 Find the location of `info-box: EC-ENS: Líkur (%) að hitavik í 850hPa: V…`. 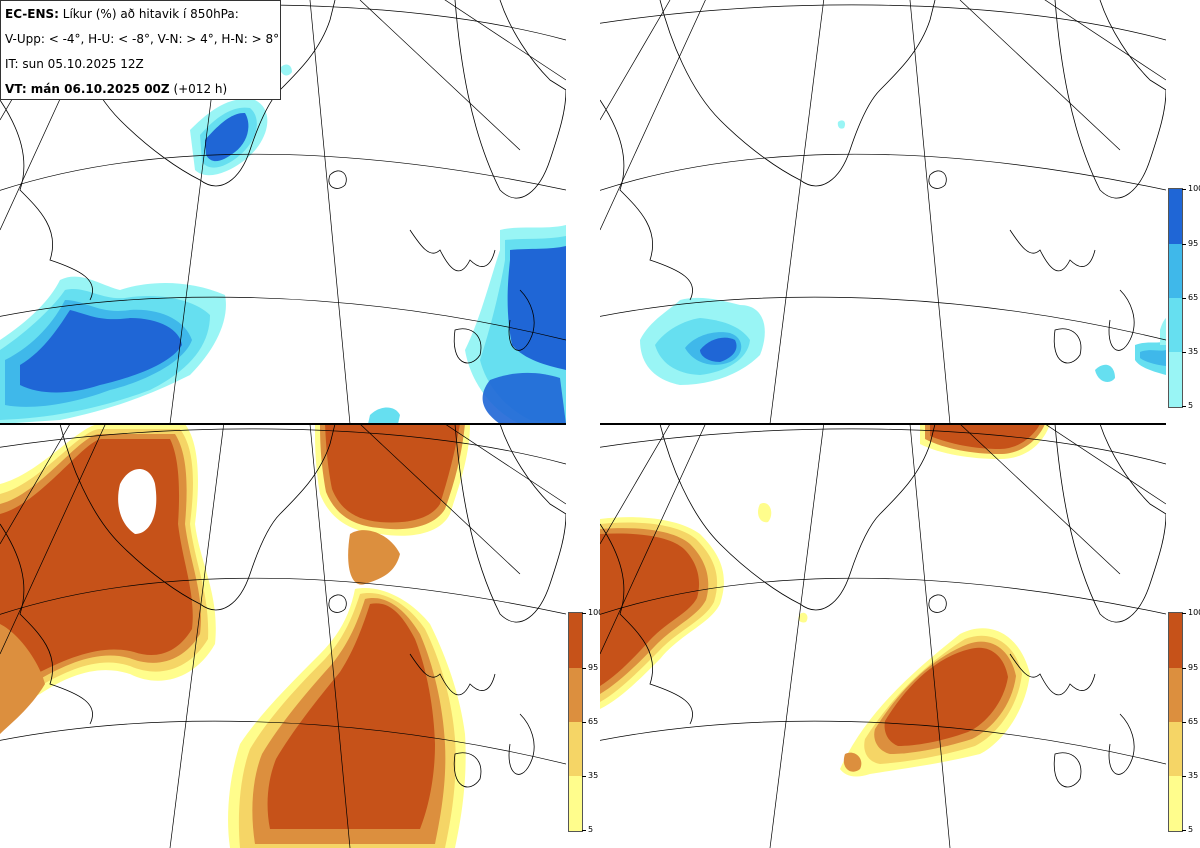

info-box: EC-ENS: Líkur (%) að hitavik í 850hPa: V… is located at coordinates (140, 50).